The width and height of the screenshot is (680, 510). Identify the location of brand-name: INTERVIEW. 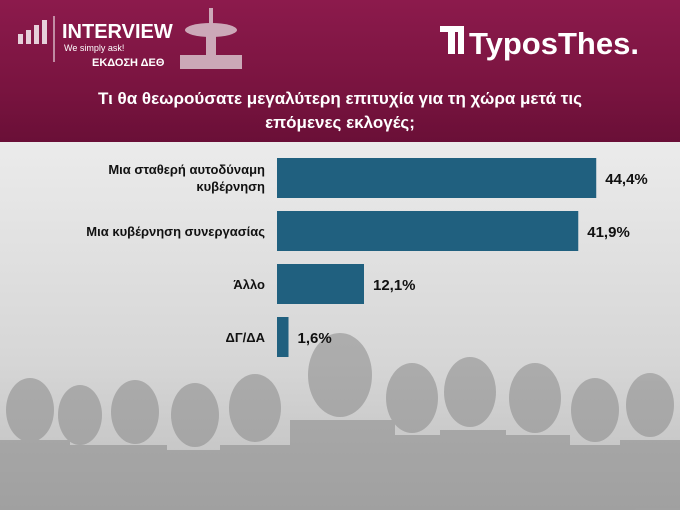
(117, 32).